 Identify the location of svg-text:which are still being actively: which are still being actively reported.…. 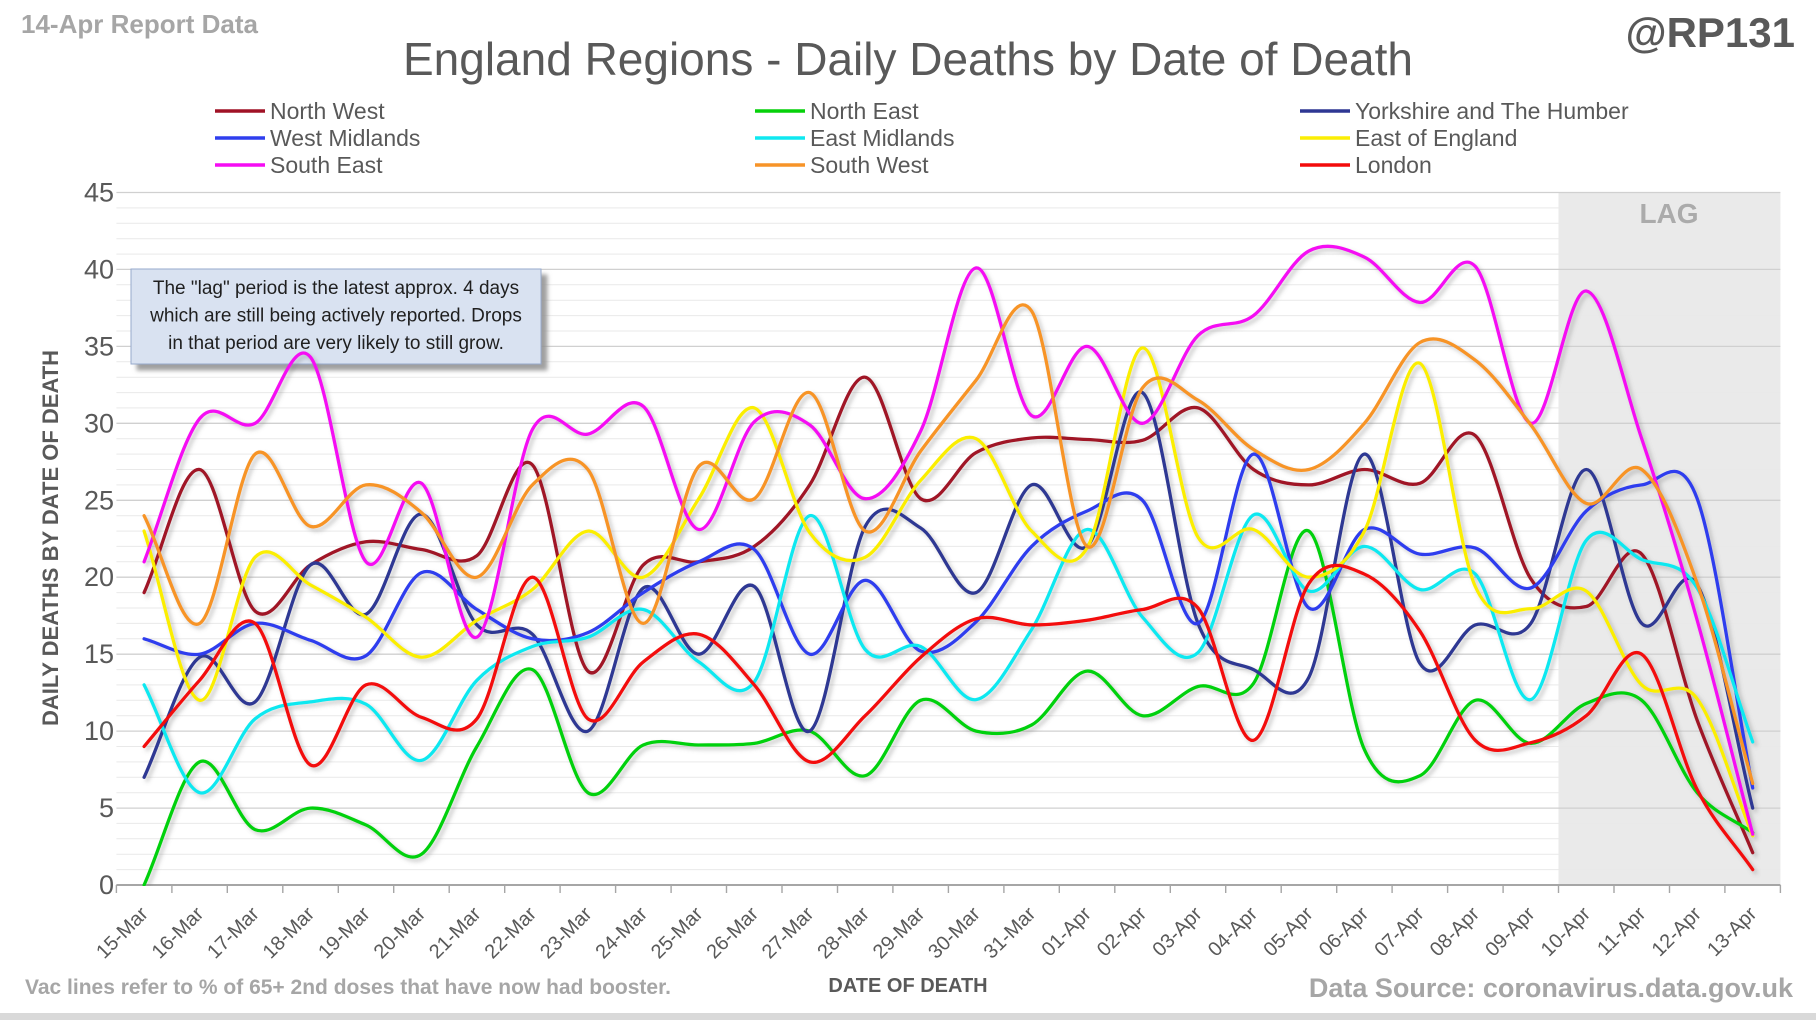
(335, 316).